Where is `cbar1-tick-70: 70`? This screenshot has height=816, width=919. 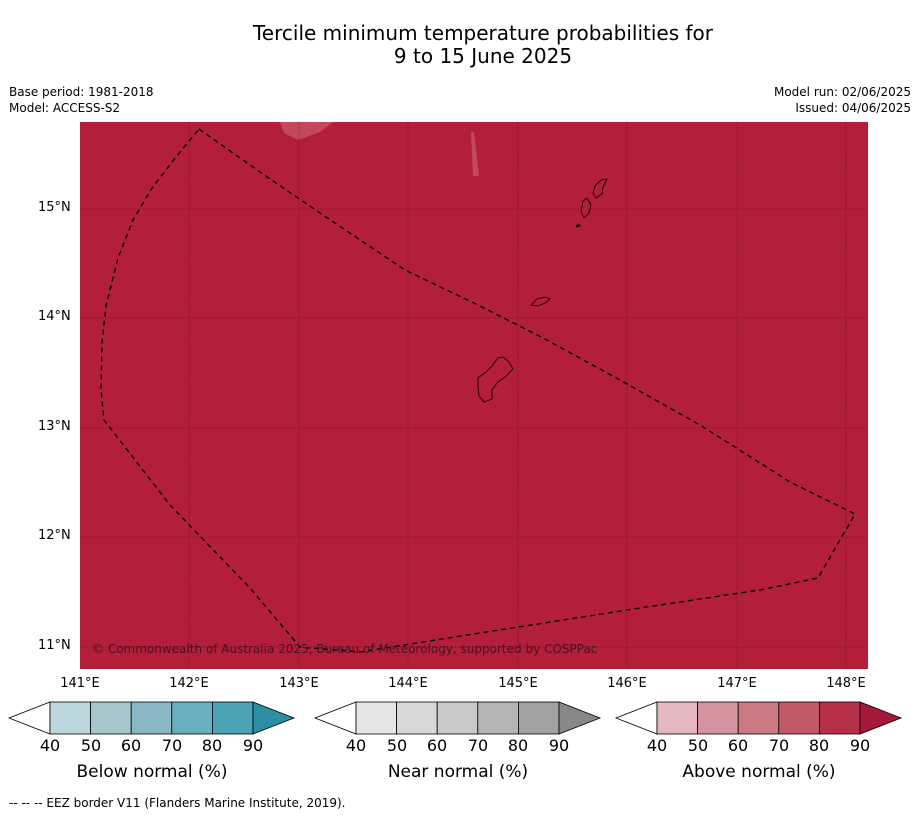
cbar1-tick-70: 70 is located at coordinates (478, 745).